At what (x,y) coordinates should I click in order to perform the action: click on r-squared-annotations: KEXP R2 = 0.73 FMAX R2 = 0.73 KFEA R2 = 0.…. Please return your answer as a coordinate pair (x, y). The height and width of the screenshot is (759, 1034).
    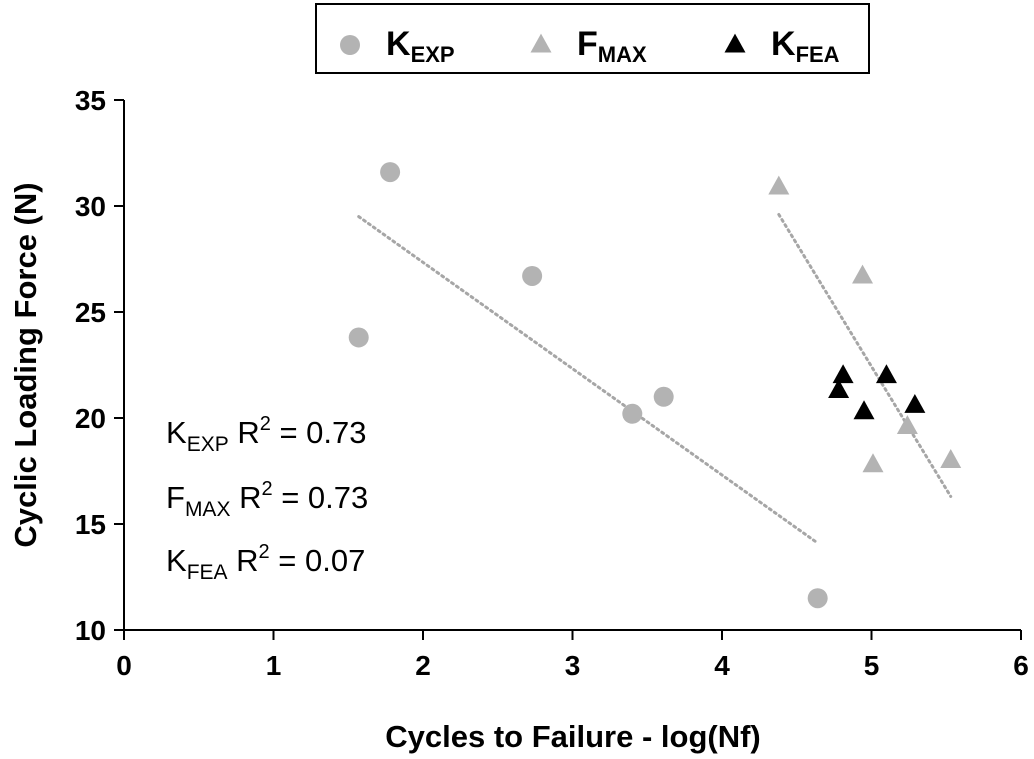
    Looking at the image, I should click on (267, 498).